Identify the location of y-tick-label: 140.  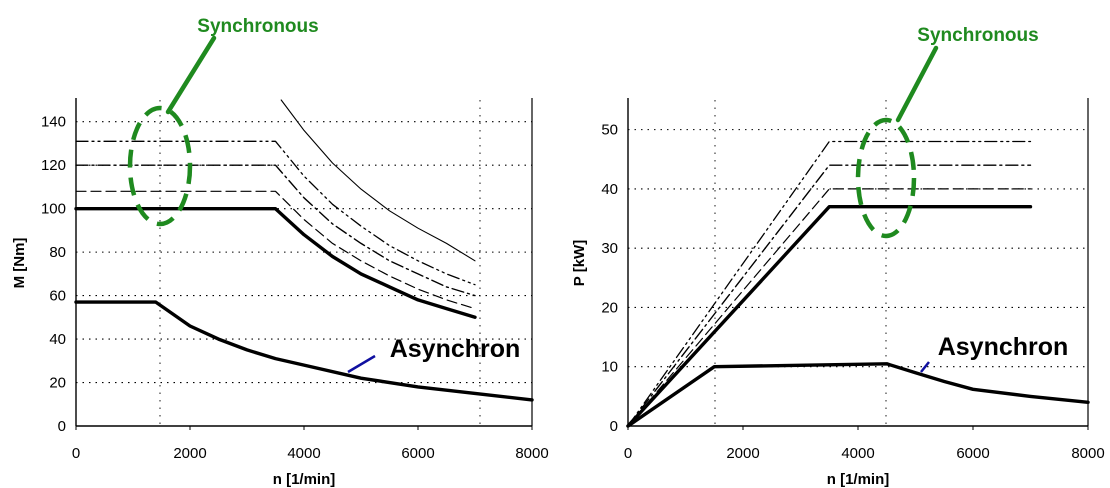
(53, 122).